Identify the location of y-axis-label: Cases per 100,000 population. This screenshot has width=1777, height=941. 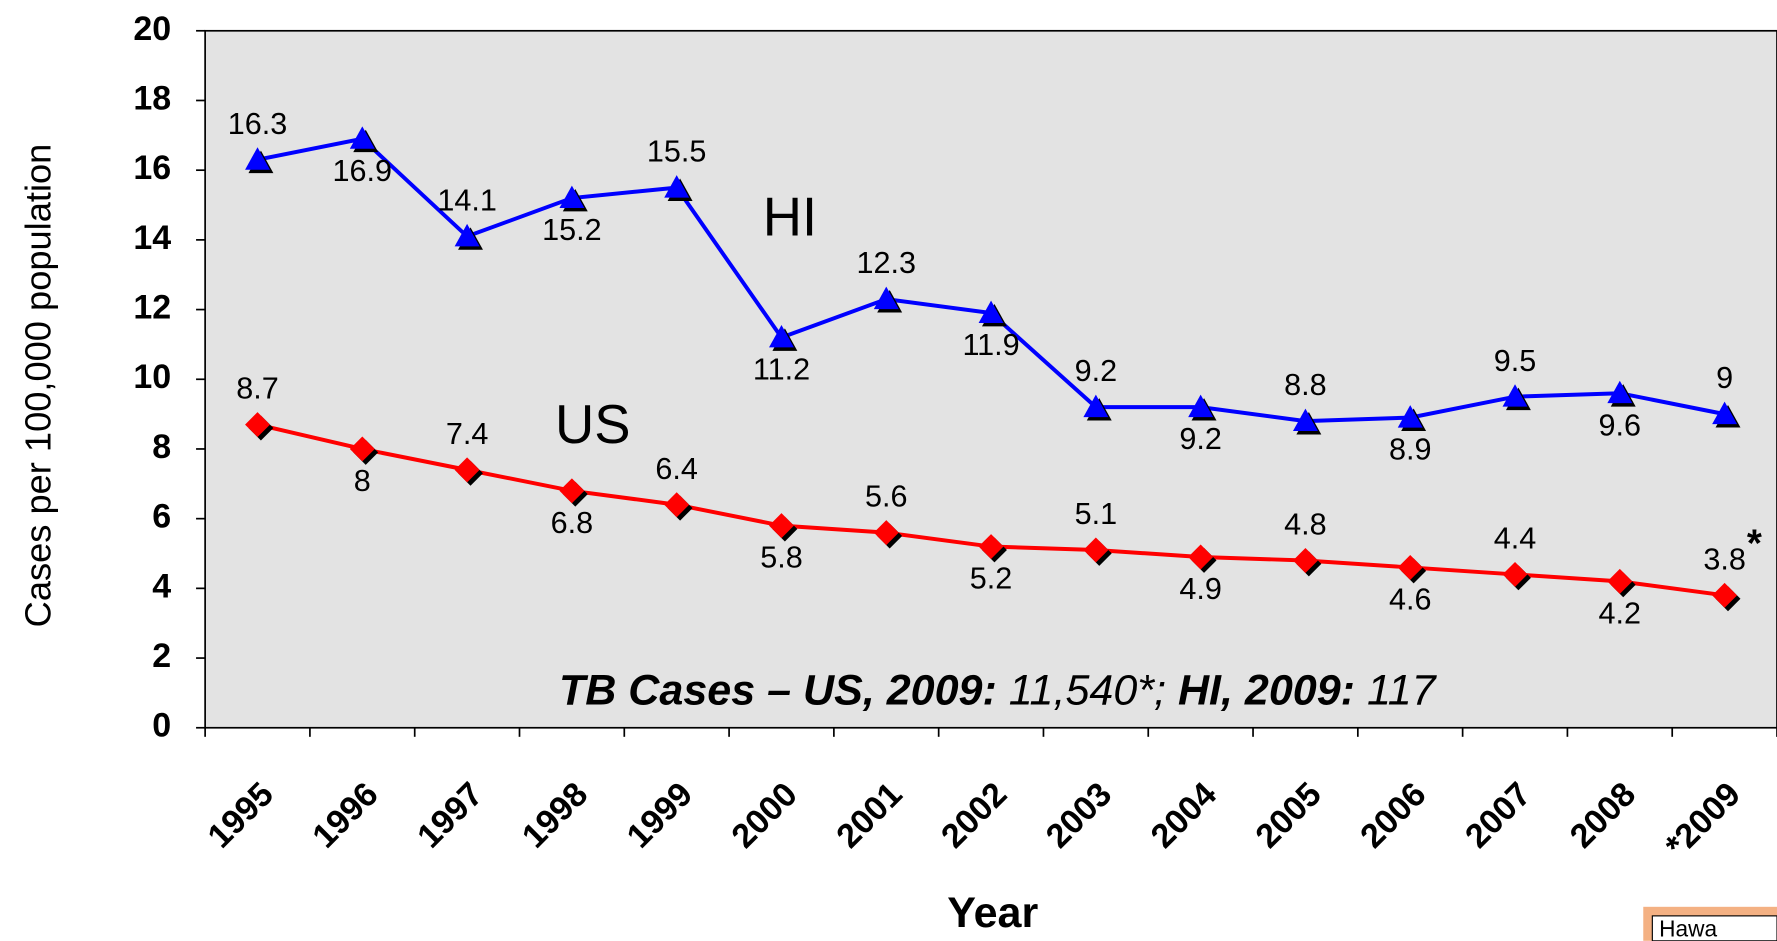
(37, 386).